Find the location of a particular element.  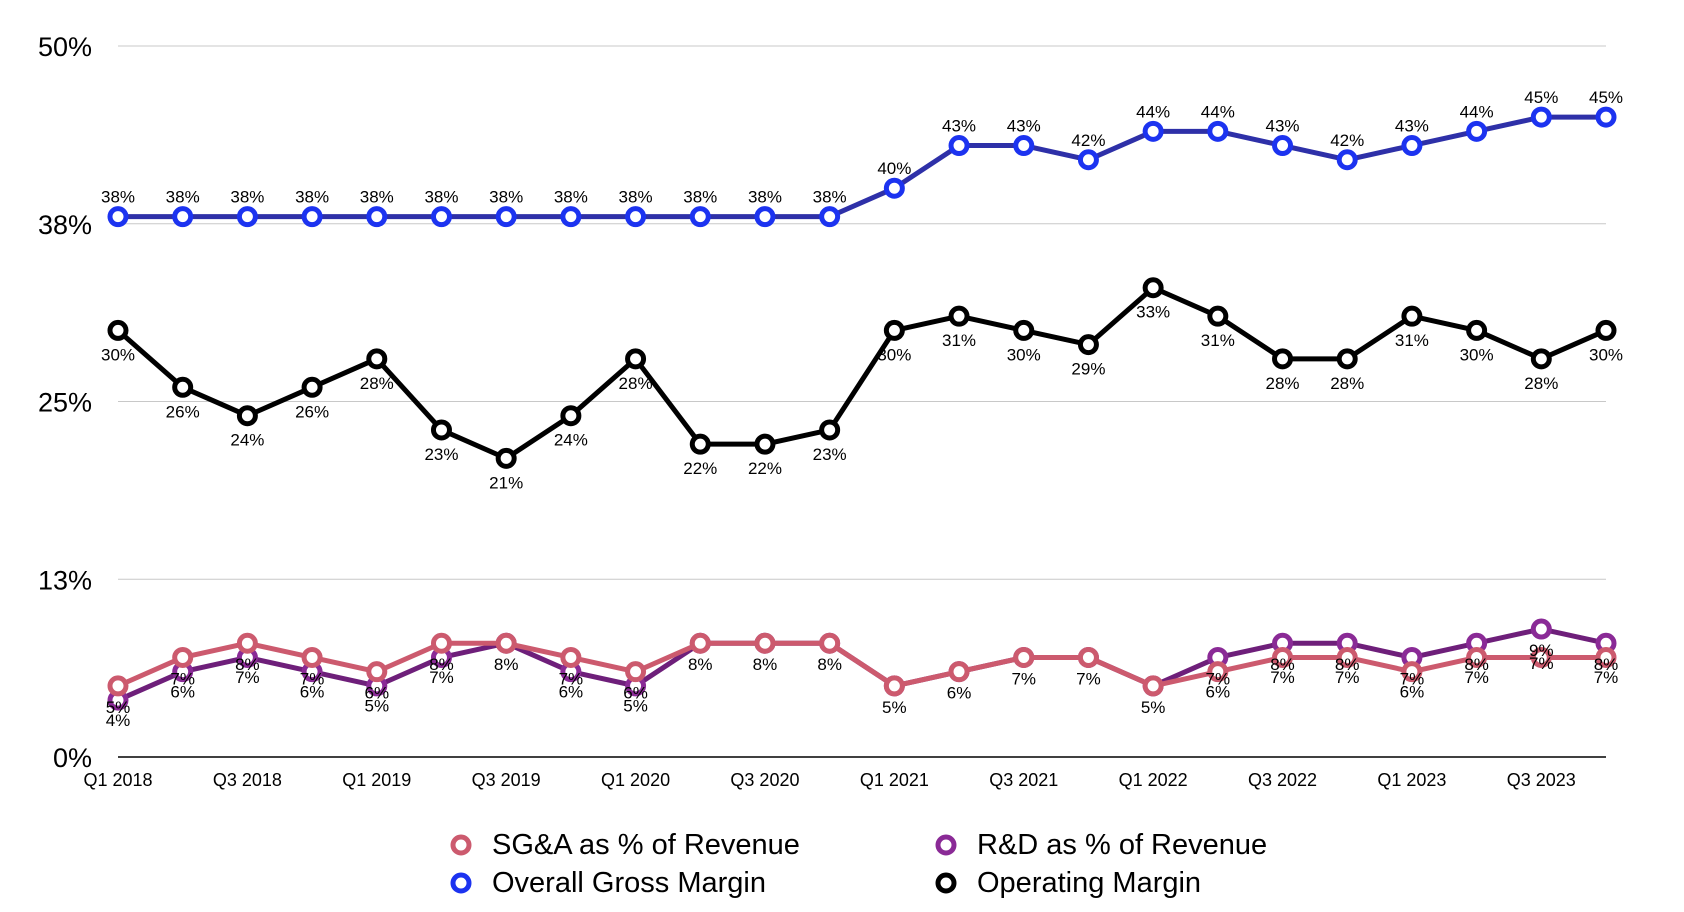

x-tick-label: Q3 2022 is located at coordinates (1282, 780).